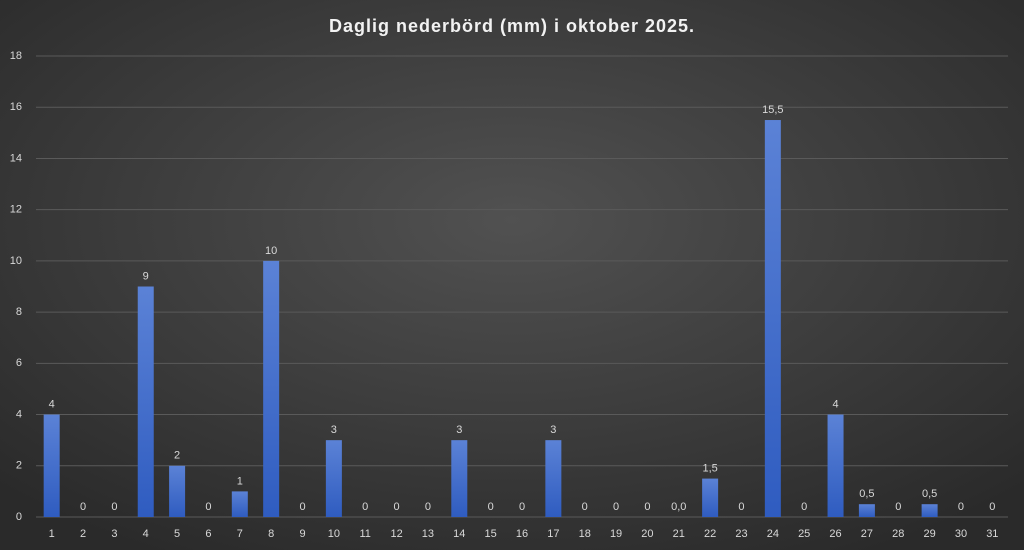  I want to click on x-tick-label: 13, so click(428, 534).